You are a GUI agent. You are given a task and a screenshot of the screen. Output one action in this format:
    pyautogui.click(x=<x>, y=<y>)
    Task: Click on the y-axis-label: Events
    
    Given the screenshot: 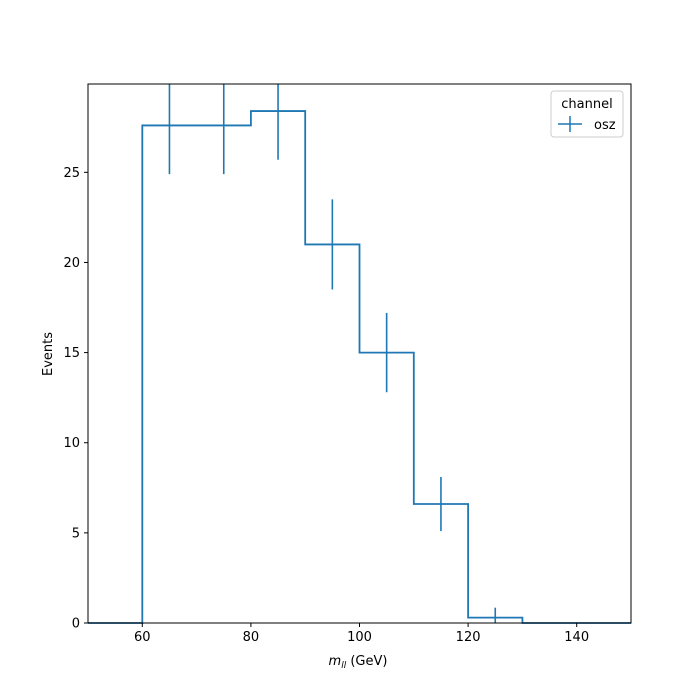 What is the action you would take?
    pyautogui.click(x=48, y=354)
    